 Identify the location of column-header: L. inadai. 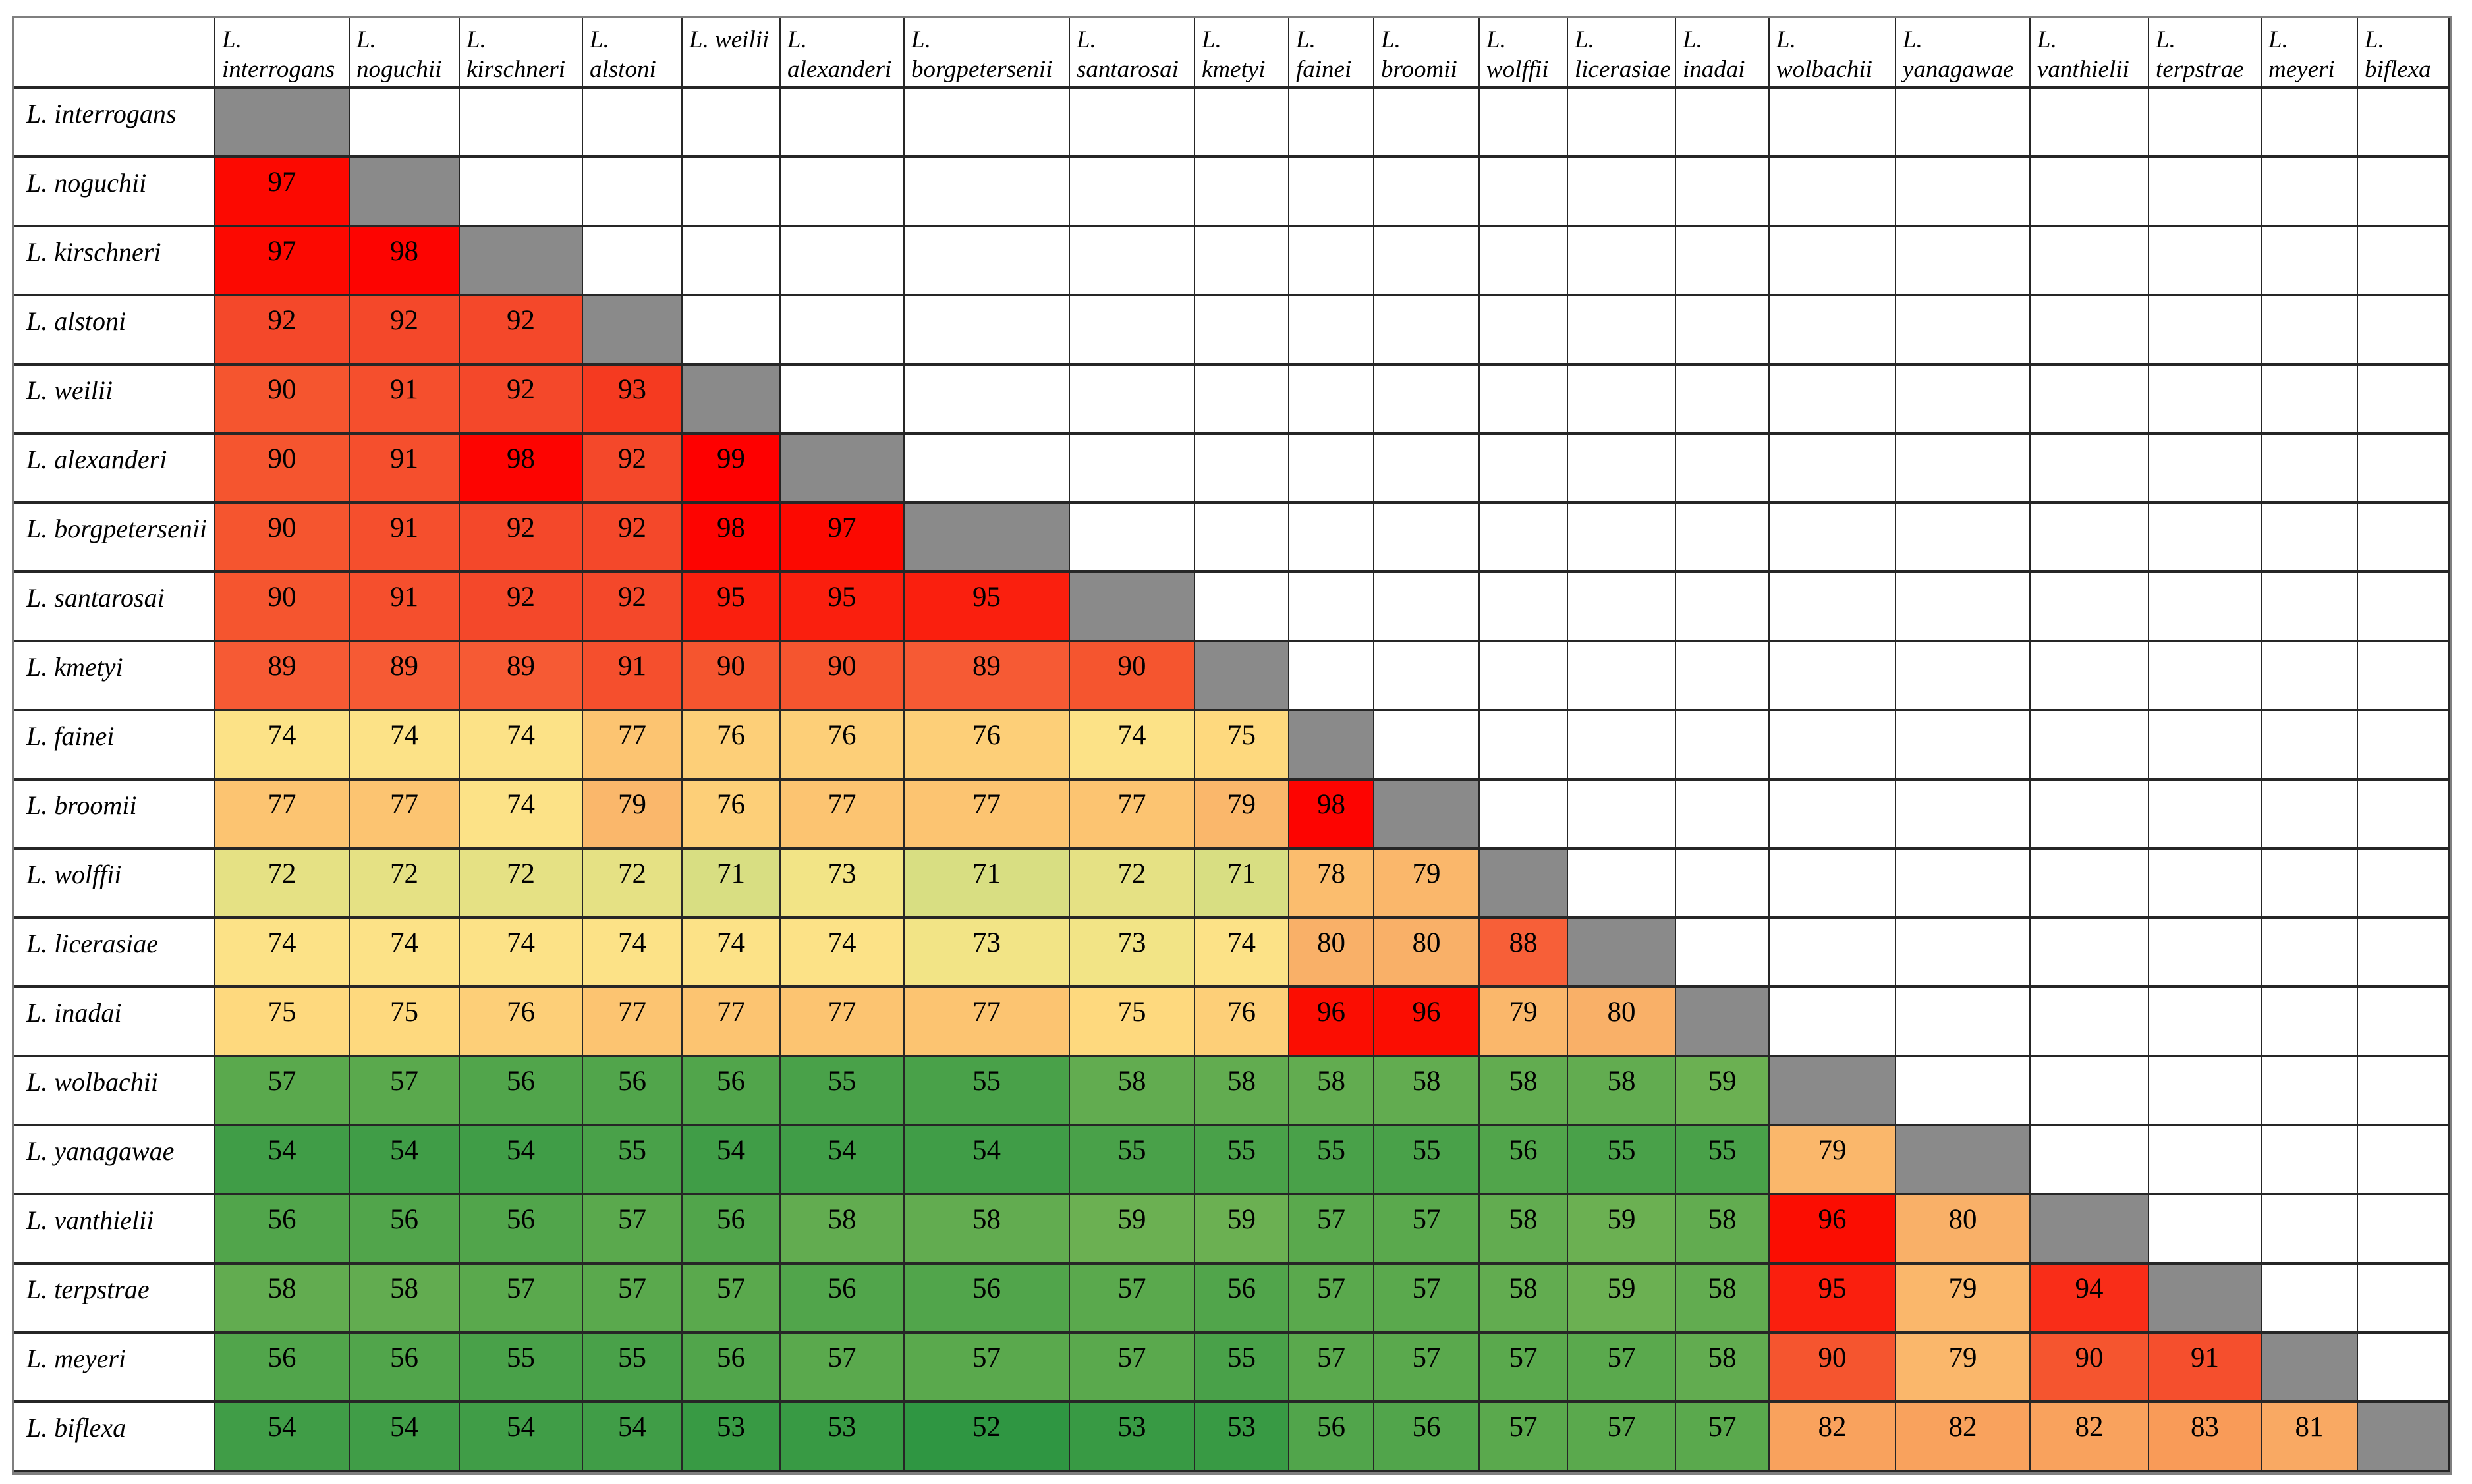
(1723, 53).